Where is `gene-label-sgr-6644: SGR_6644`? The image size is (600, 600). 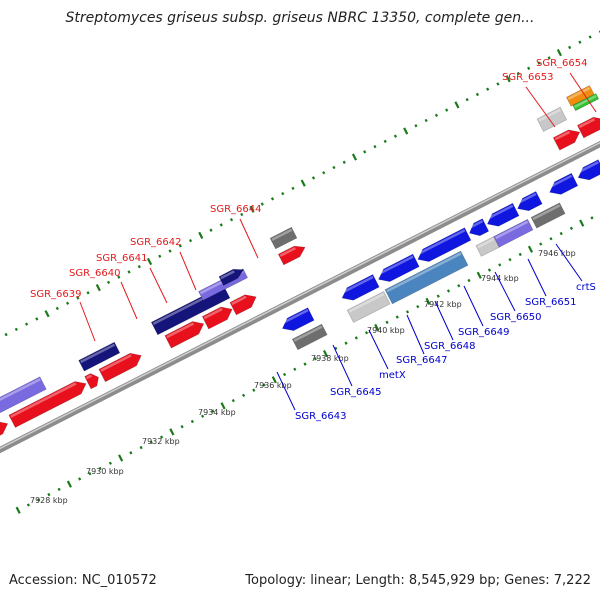
gene-label-sgr-6644: SGR_6644 is located at coordinates (236, 209).